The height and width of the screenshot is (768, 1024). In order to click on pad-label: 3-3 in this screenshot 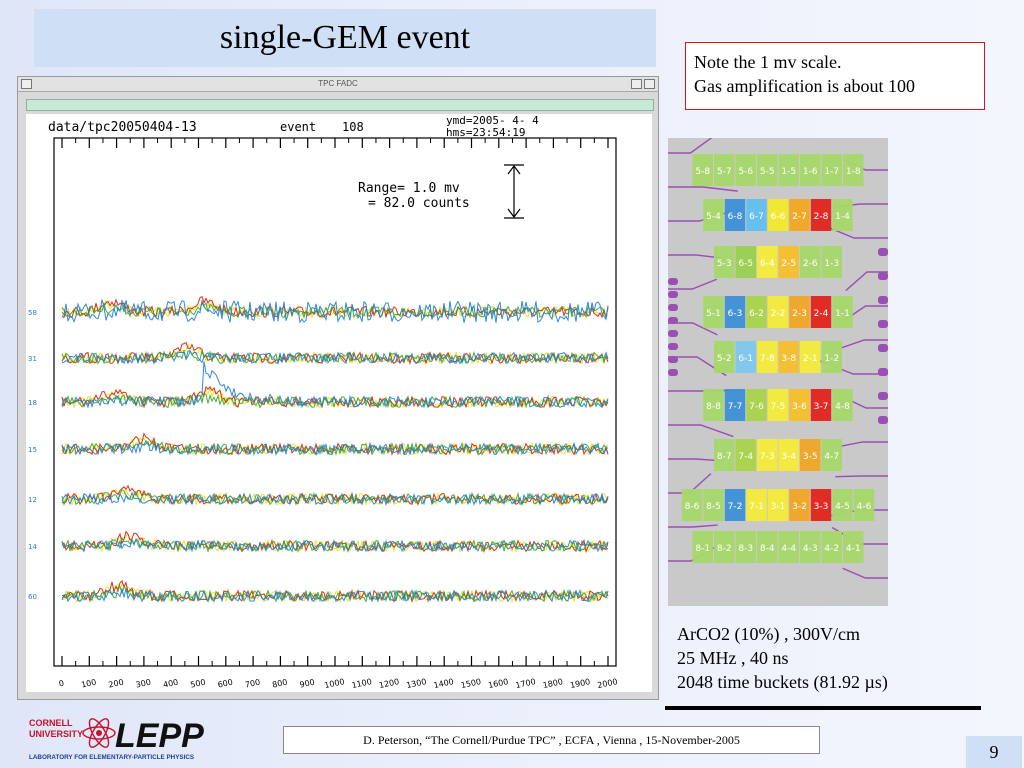, I will do `click(821, 507)`.